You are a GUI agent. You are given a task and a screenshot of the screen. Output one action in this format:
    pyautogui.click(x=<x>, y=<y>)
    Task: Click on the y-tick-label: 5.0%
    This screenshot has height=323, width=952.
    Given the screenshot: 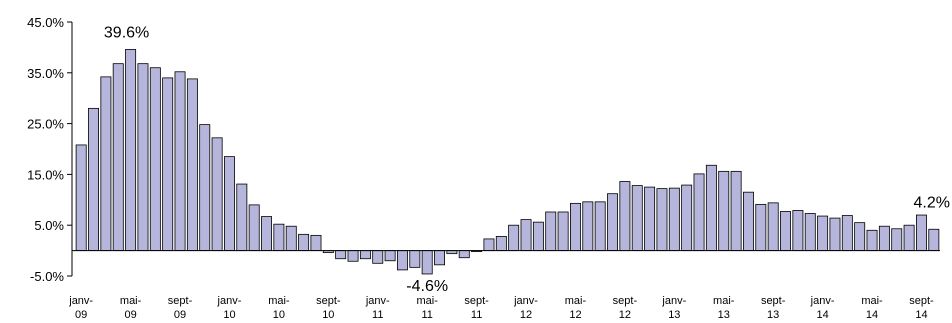 What is the action you would take?
    pyautogui.click(x=49, y=225)
    